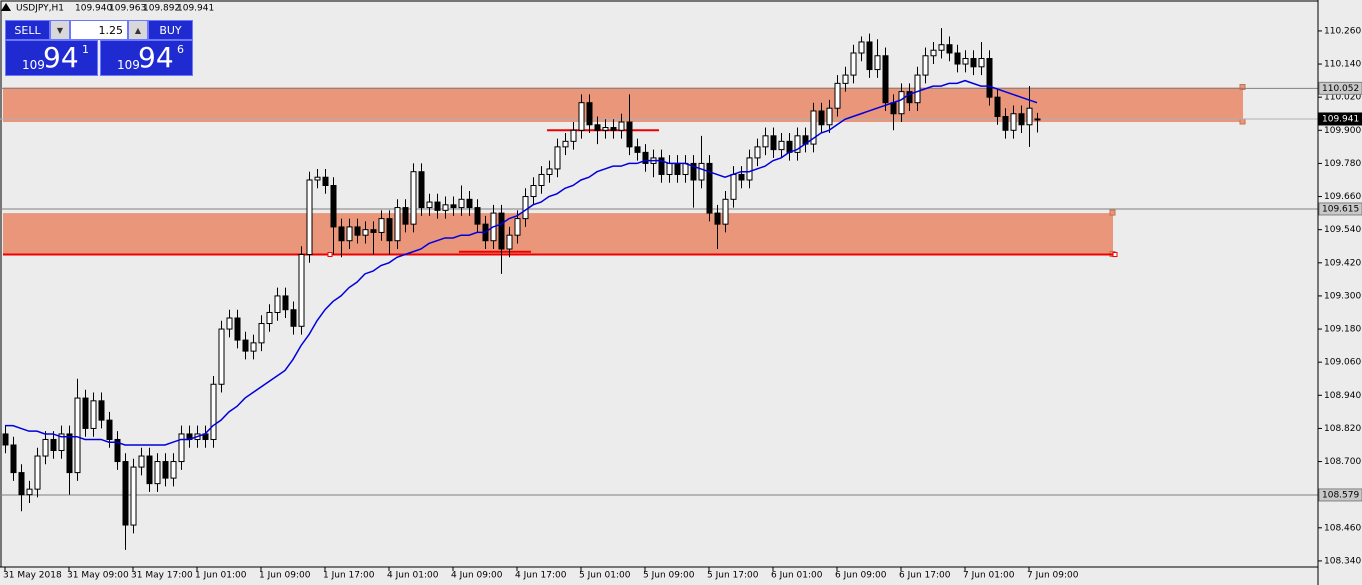 This screenshot has width=1362, height=585. Describe the element at coordinates (1342, 65) in the screenshot. I see `y-tick-label: 110.140` at that location.